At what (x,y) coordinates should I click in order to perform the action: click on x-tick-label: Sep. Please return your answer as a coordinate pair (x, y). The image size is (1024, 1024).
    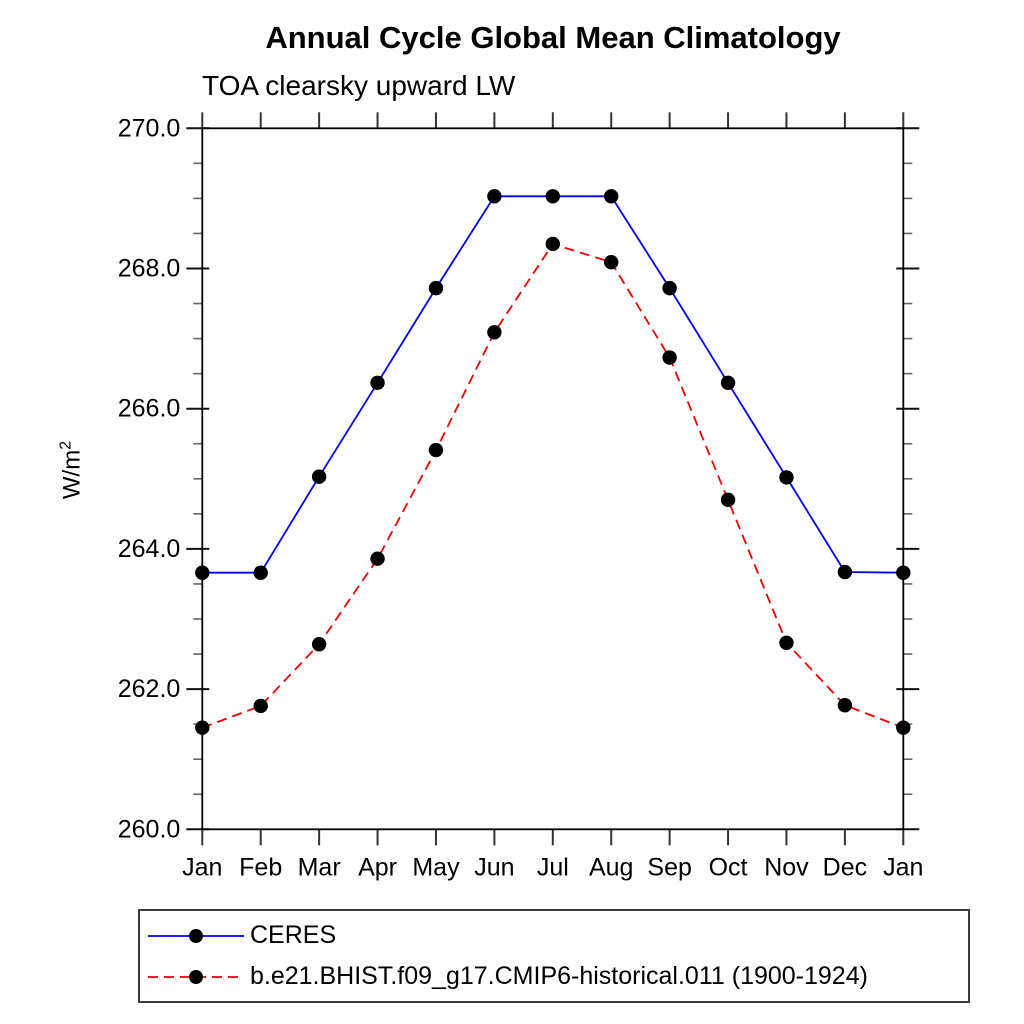
    Looking at the image, I should click on (669, 867).